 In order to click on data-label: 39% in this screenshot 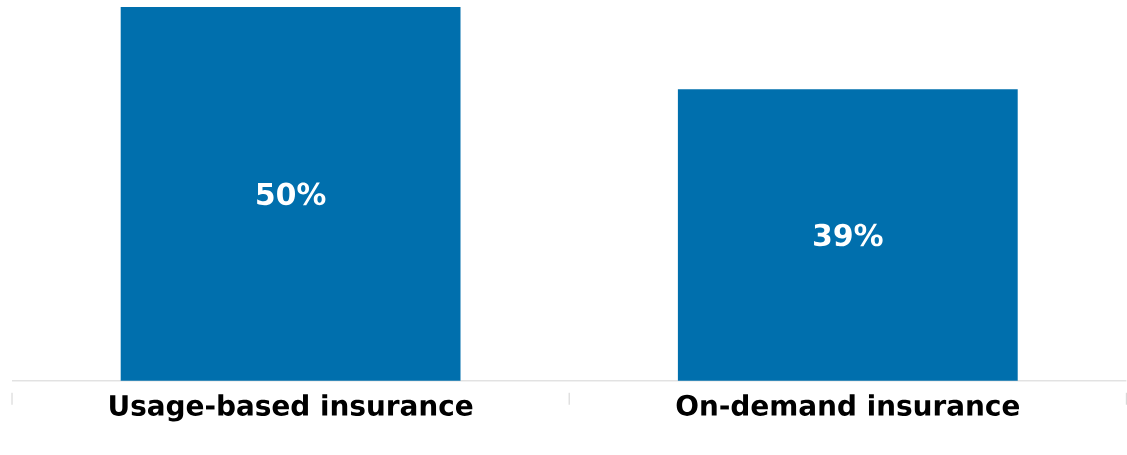, I will do `click(848, 235)`.